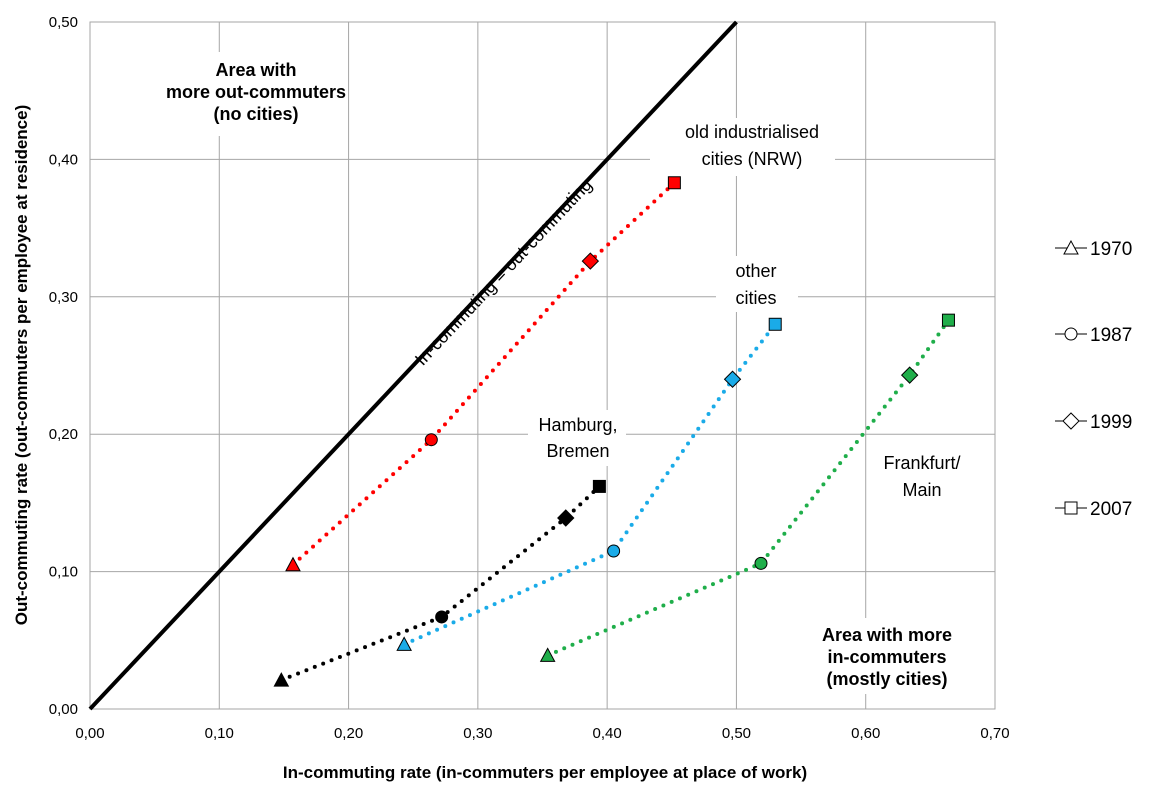  What do you see at coordinates (1111, 335) in the screenshot?
I see `legend-label: 1987` at bounding box center [1111, 335].